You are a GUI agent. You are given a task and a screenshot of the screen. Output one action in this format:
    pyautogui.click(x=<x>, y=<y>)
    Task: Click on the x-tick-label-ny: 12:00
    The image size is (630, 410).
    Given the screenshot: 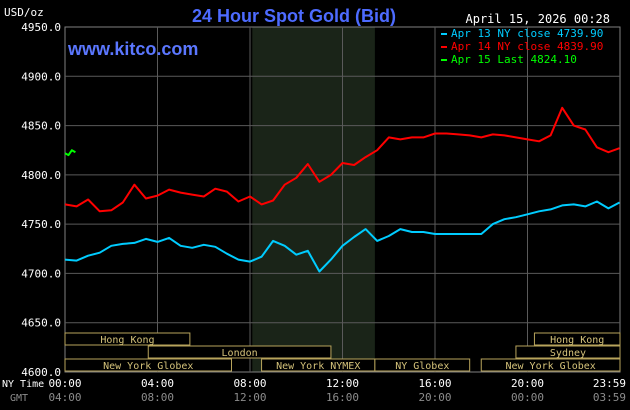 What is the action you would take?
    pyautogui.click(x=342, y=383)
    